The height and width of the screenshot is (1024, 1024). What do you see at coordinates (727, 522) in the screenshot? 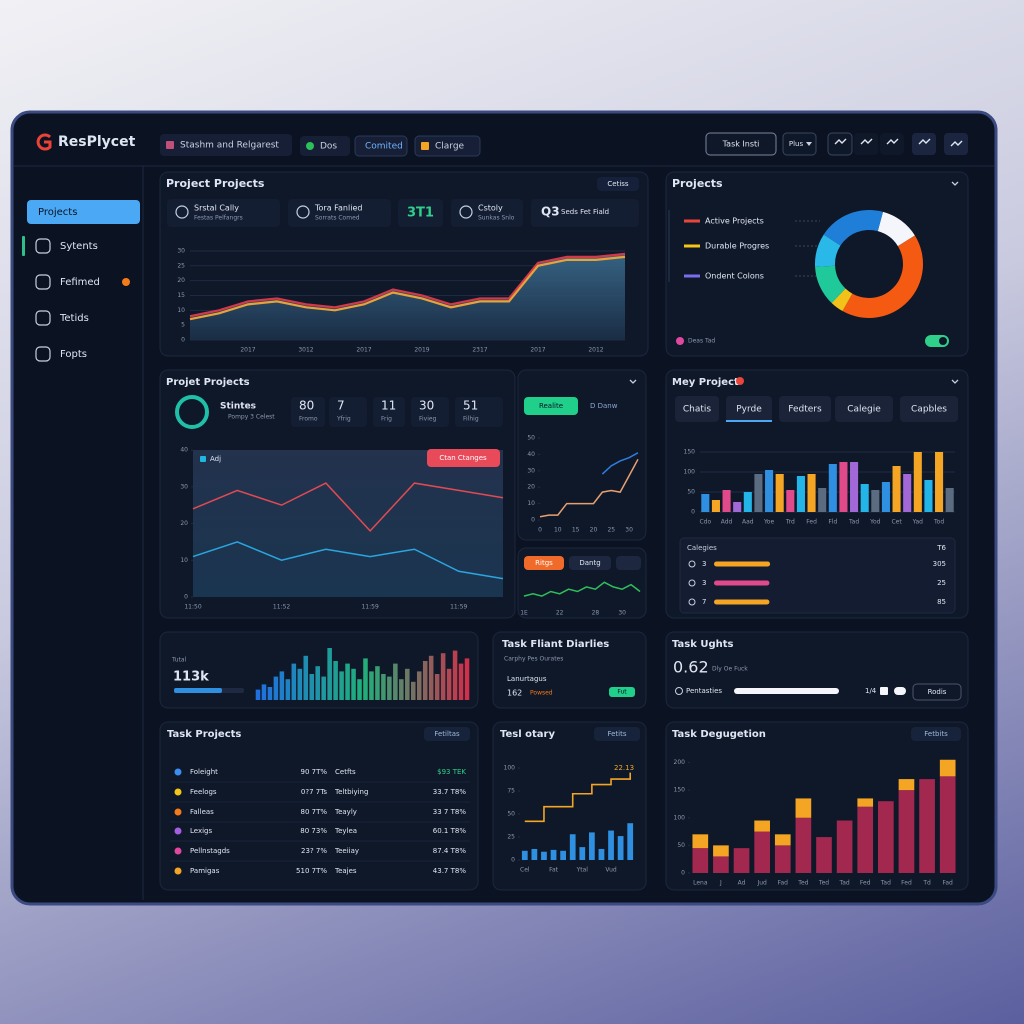
I see `x-tick-label: Add` at bounding box center [727, 522].